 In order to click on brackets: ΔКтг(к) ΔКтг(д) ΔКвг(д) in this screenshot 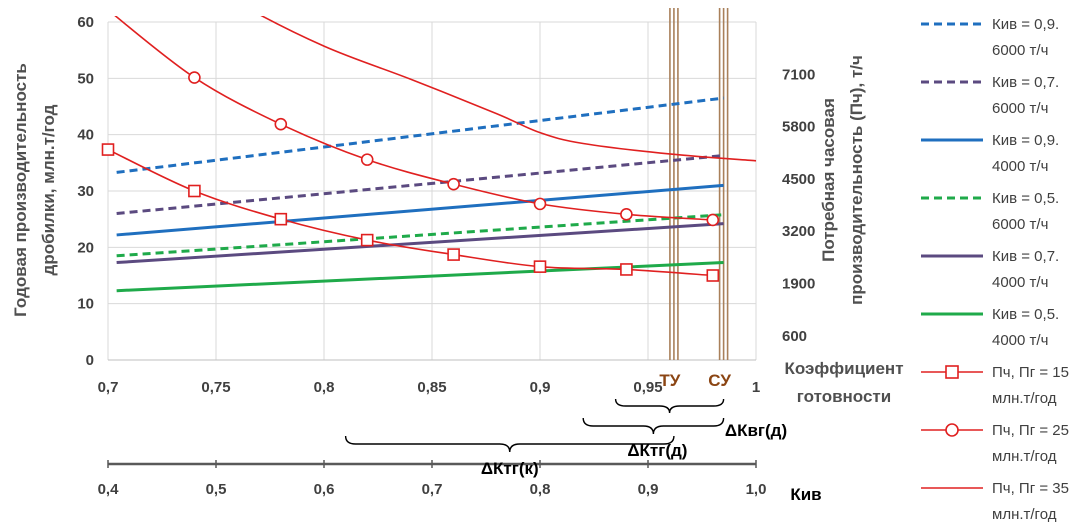, I will do `click(565, 438)`.